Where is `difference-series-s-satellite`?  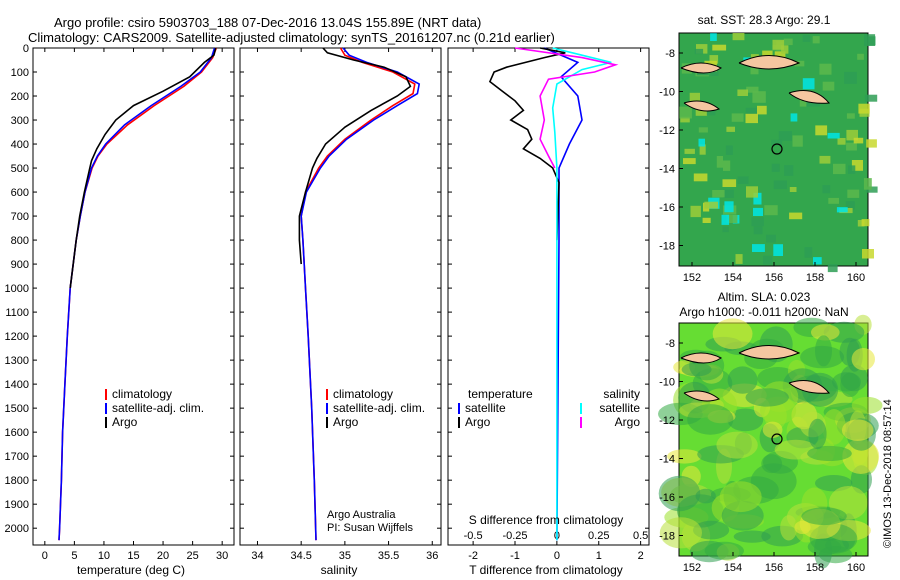
difference-series-s-satellite is located at coordinates (581, 294).